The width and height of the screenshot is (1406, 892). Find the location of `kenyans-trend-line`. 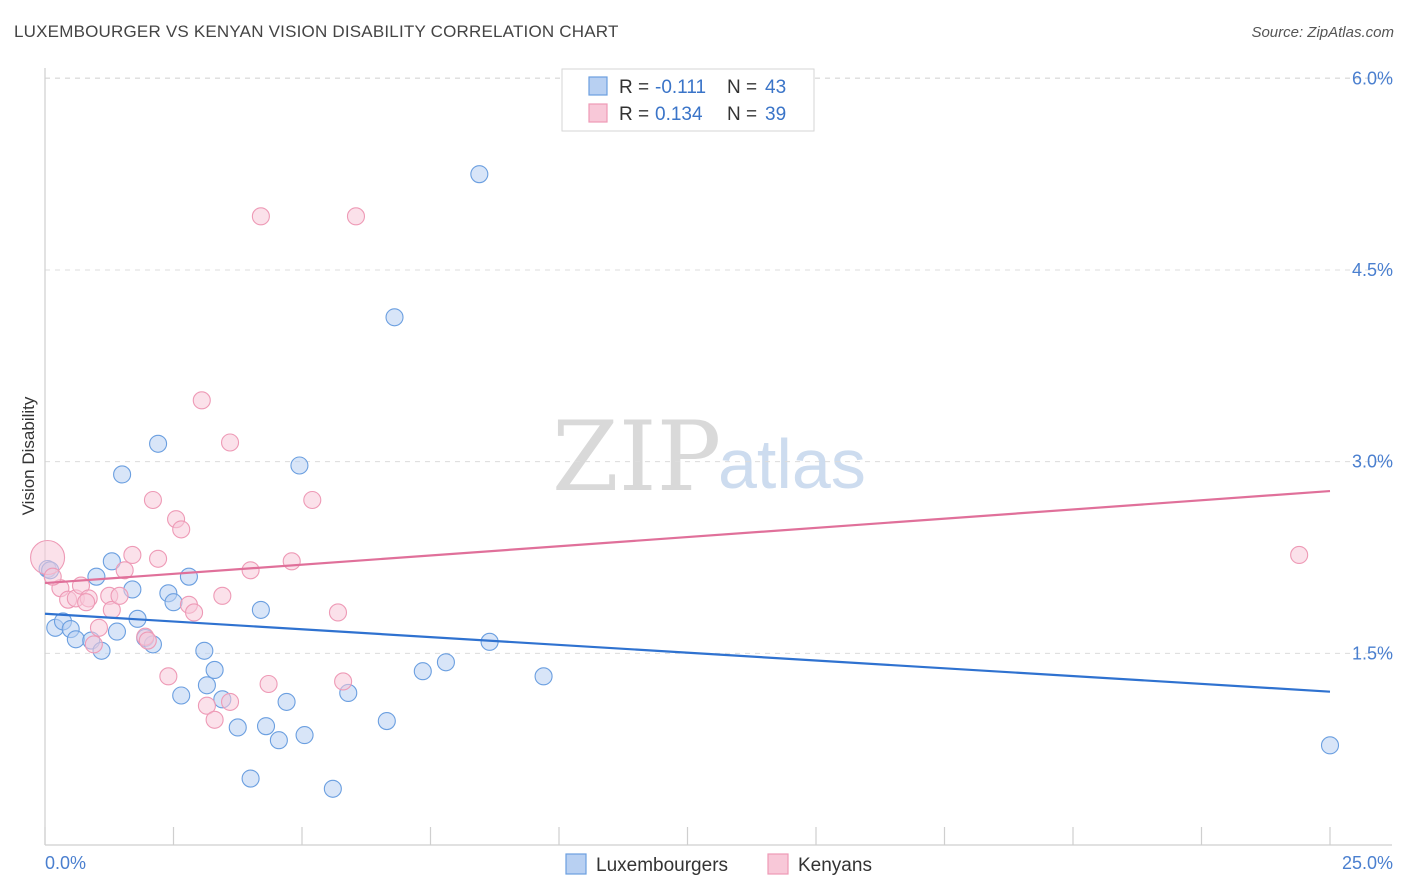

kenyans-trend-line is located at coordinates (687, 537).